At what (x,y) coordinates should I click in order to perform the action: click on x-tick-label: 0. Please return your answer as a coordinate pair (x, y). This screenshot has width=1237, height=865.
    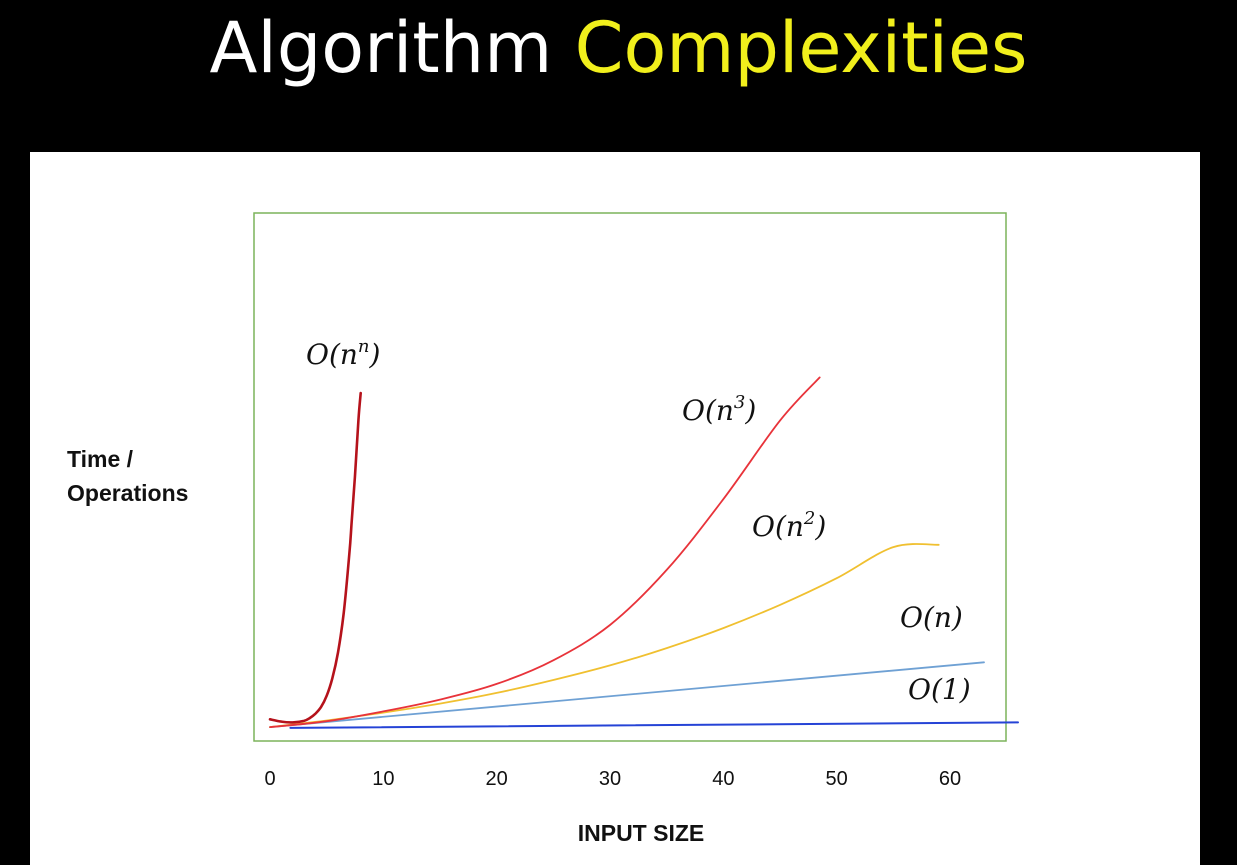
    Looking at the image, I should click on (269, 779).